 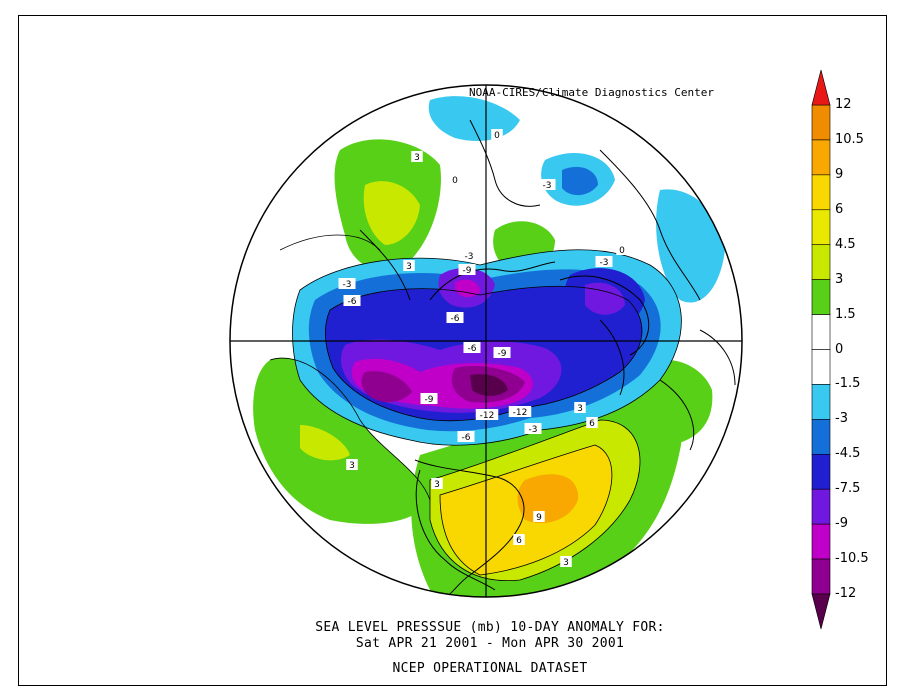 What do you see at coordinates (843, 104) in the screenshot?
I see `colorbar-label: 12` at bounding box center [843, 104].